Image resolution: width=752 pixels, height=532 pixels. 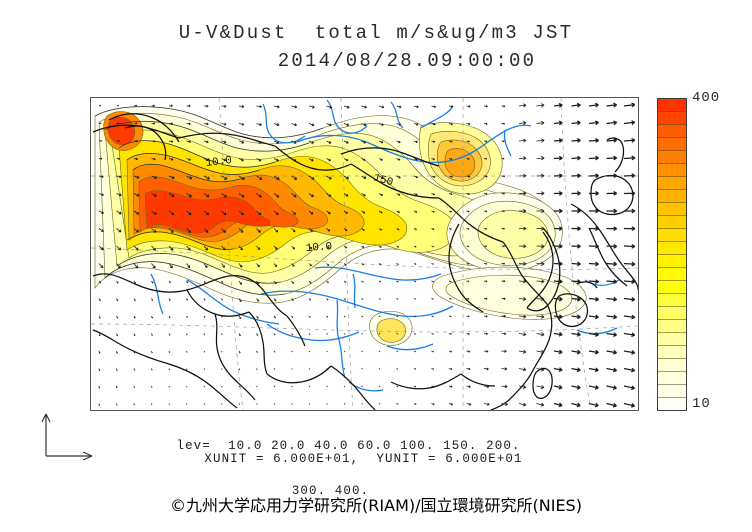 What do you see at coordinates (672, 254) in the screenshot?
I see `colorbar` at bounding box center [672, 254].